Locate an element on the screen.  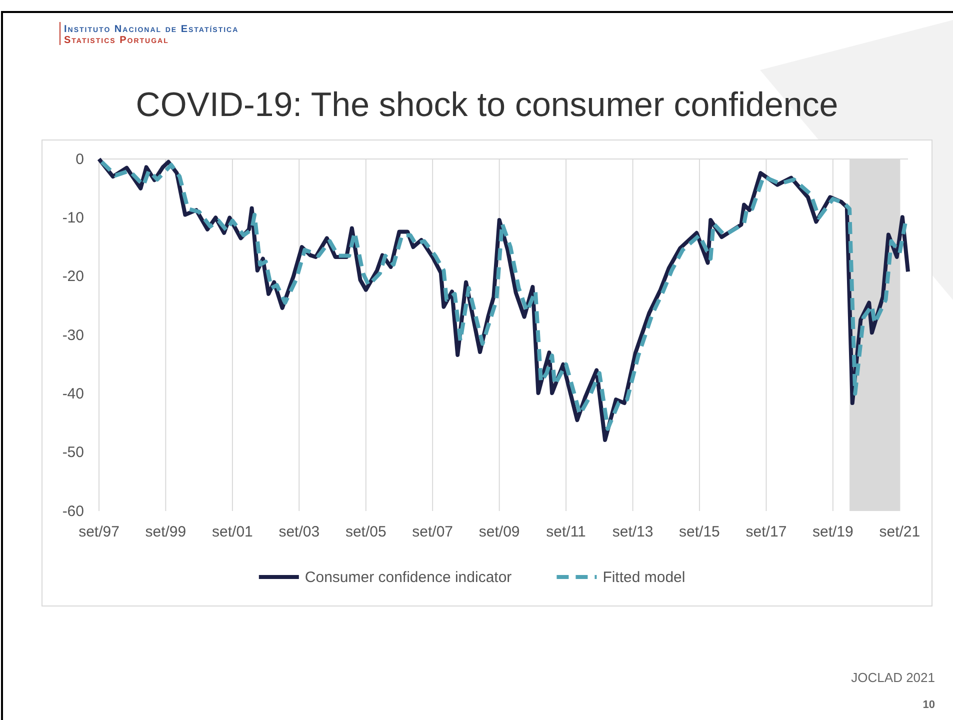
legend-label: Fitted model is located at coordinates (644, 577).